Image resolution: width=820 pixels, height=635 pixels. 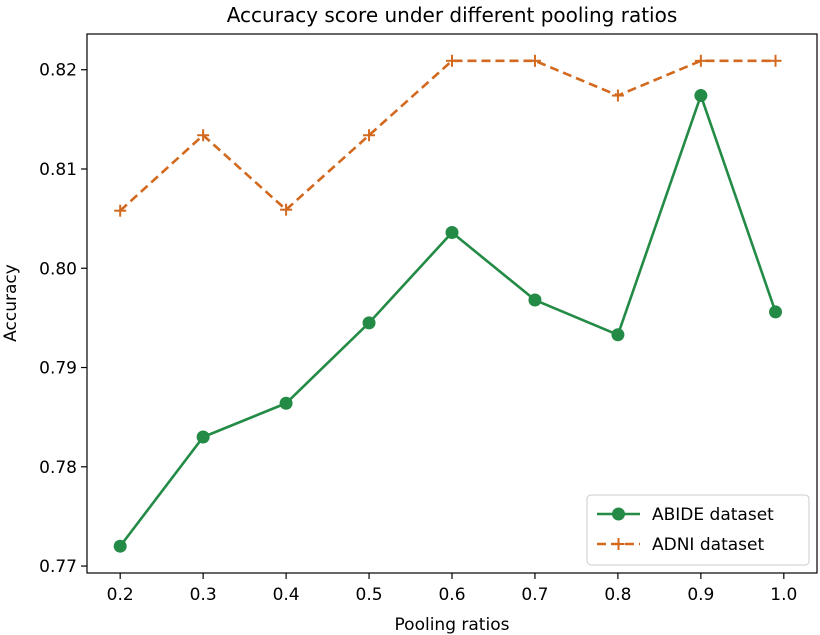 I want to click on legend-marker-adni, so click(x=618, y=544).